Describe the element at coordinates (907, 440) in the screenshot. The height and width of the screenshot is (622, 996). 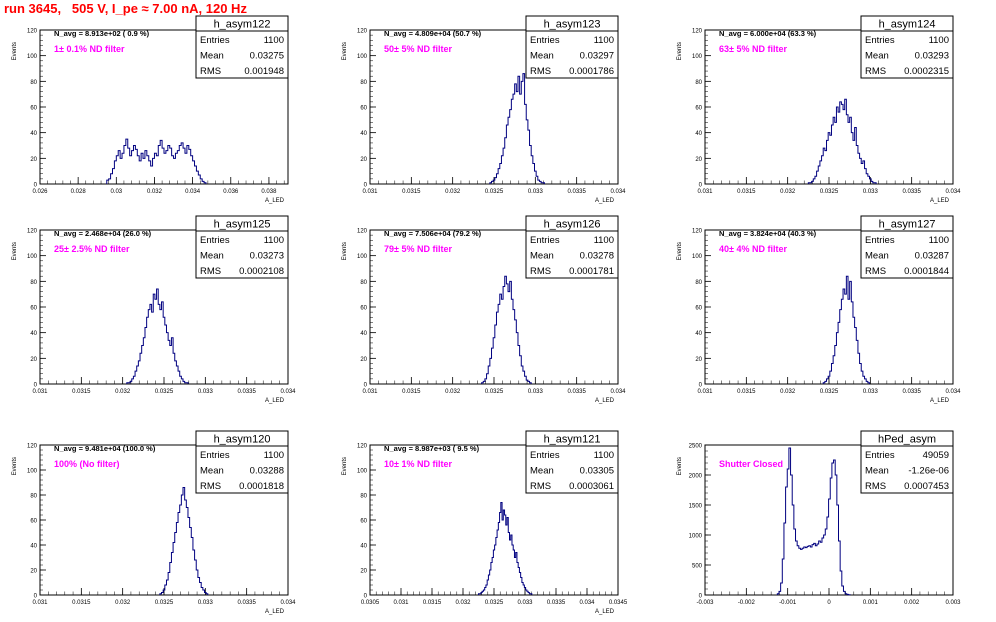
I see `stats-title: hPed_asym` at that location.